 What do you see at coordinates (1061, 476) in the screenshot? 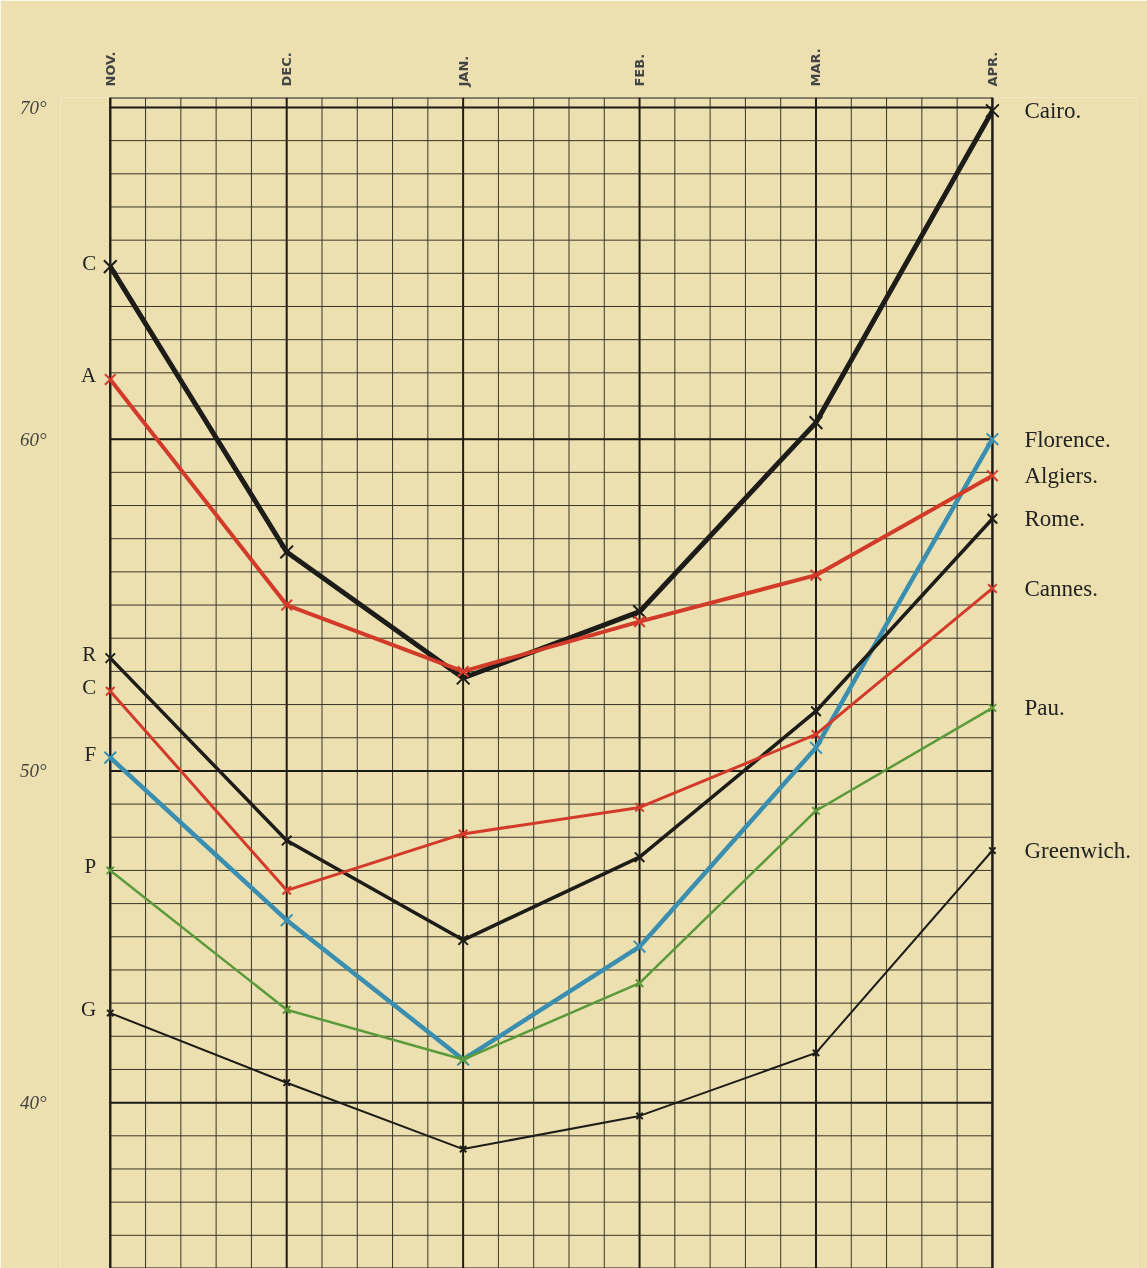
I see `series-label: Algiers.` at bounding box center [1061, 476].